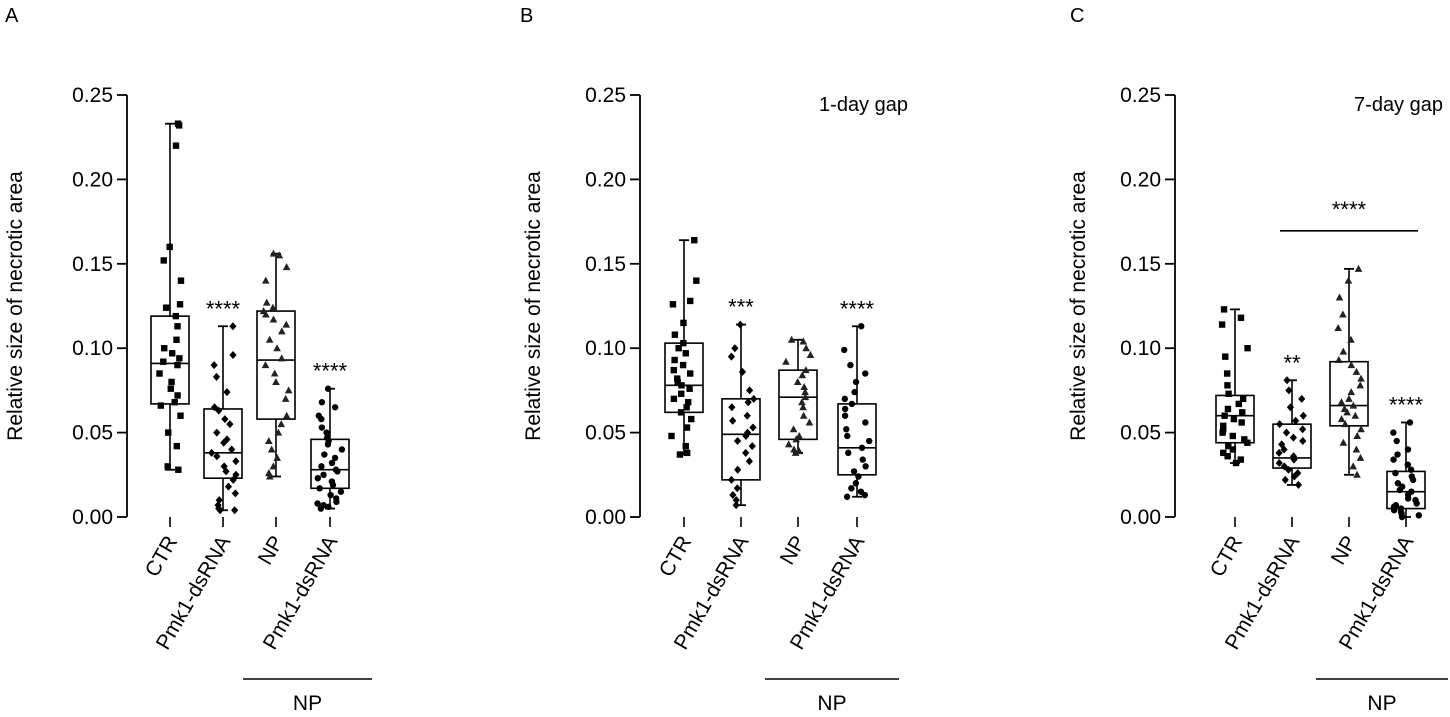  What do you see at coordinates (15, 306) in the screenshot?
I see `y-axis-label: Relative size of necrotic area` at bounding box center [15, 306].